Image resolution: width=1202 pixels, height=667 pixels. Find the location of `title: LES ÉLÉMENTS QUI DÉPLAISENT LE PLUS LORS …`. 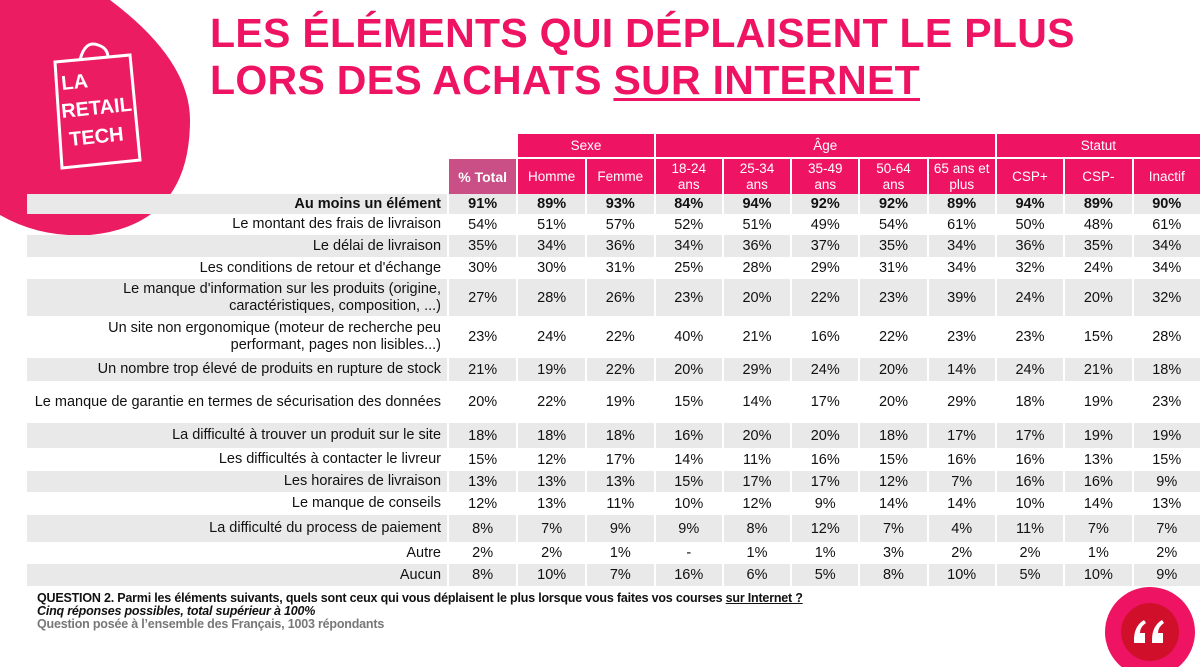

title: LES ÉLÉMENTS QUI DÉPLAISENT LE PLUS LORS … is located at coordinates (642, 57).